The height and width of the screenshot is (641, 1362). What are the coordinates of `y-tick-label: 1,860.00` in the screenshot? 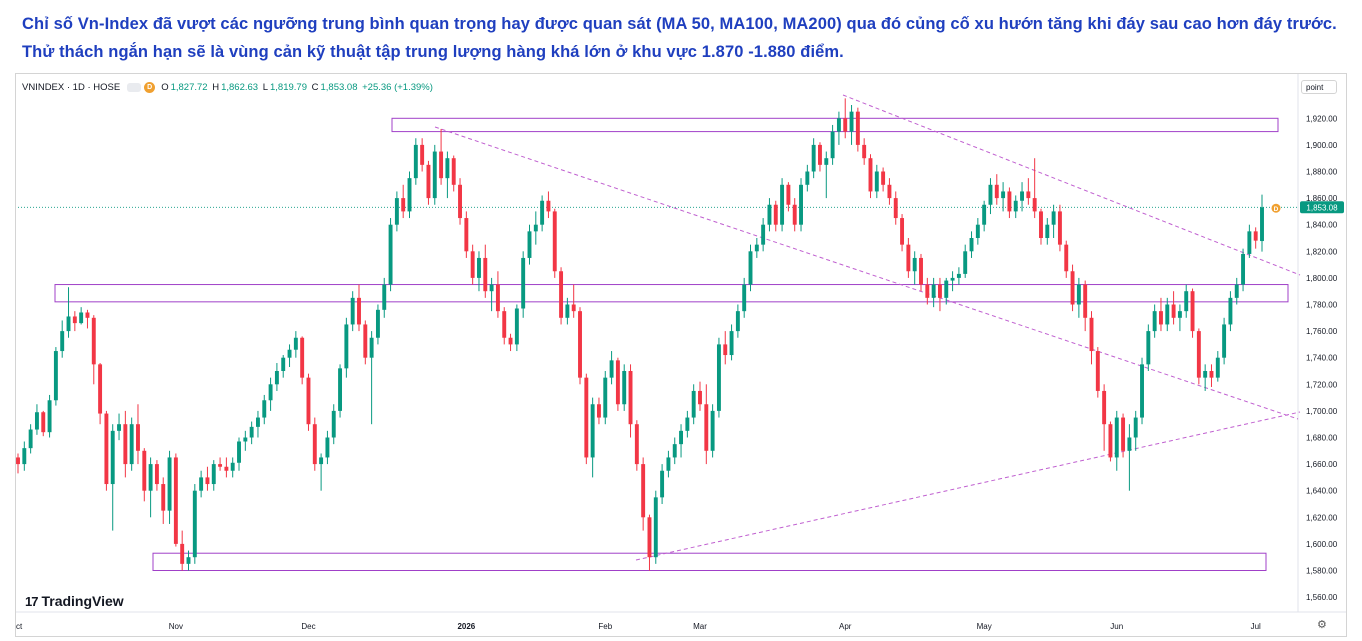 It's located at (1322, 198).